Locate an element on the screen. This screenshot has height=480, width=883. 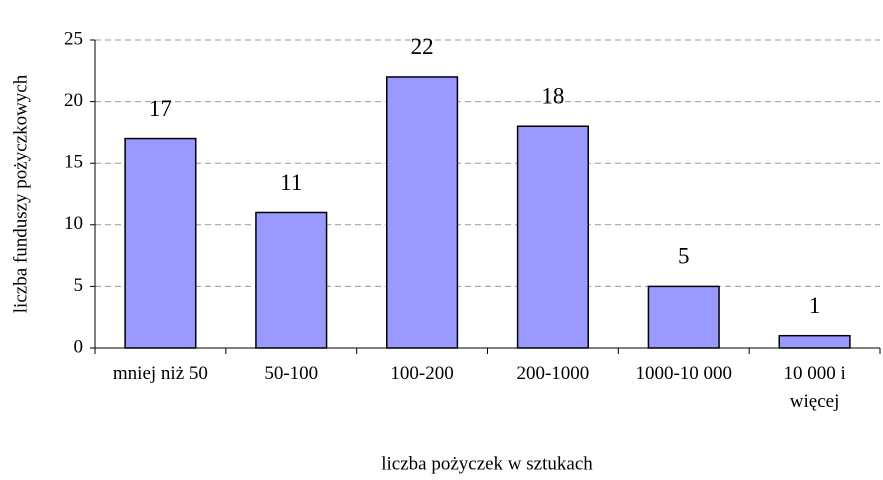
data-label: 22 is located at coordinates (422, 46).